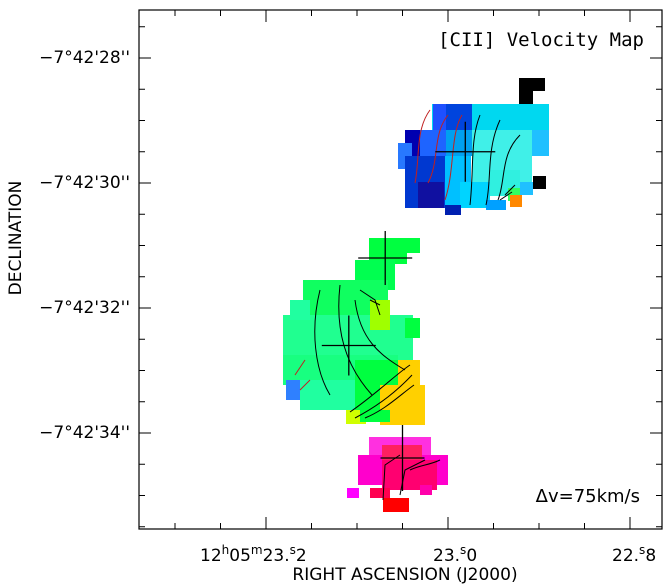 The image size is (663, 585). What do you see at coordinates (253, 554) in the screenshot?
I see `x-tick-label: 12h05m23.s2` at bounding box center [253, 554].